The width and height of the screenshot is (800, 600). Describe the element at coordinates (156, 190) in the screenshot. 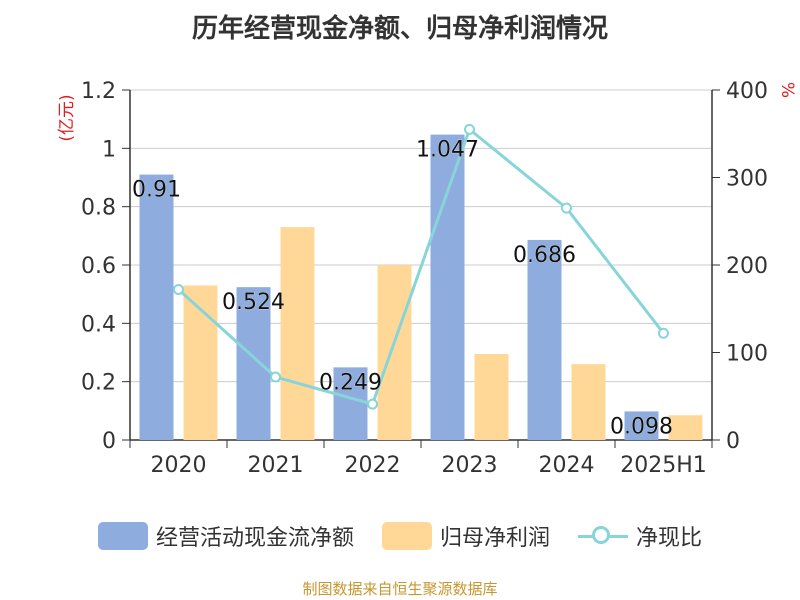

I see `data-label-cashflow: 0.91` at that location.